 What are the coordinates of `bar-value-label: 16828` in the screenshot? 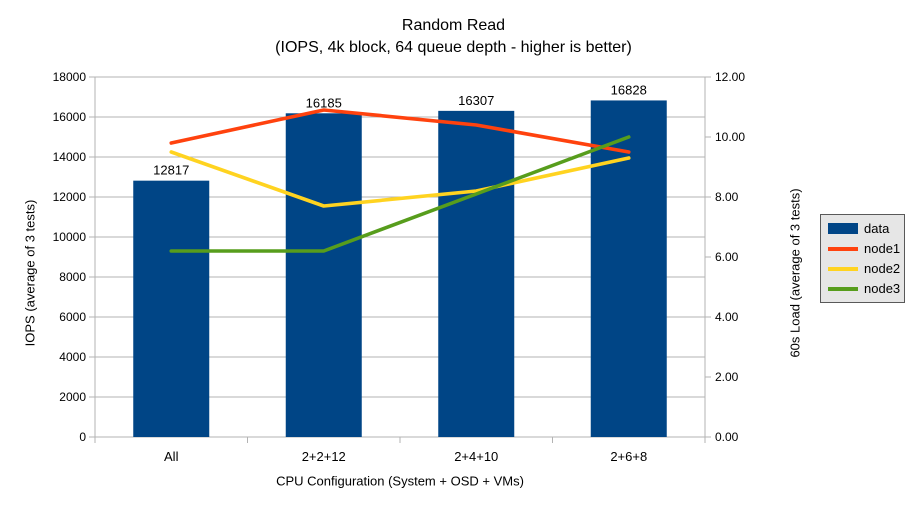 It's located at (629, 89).